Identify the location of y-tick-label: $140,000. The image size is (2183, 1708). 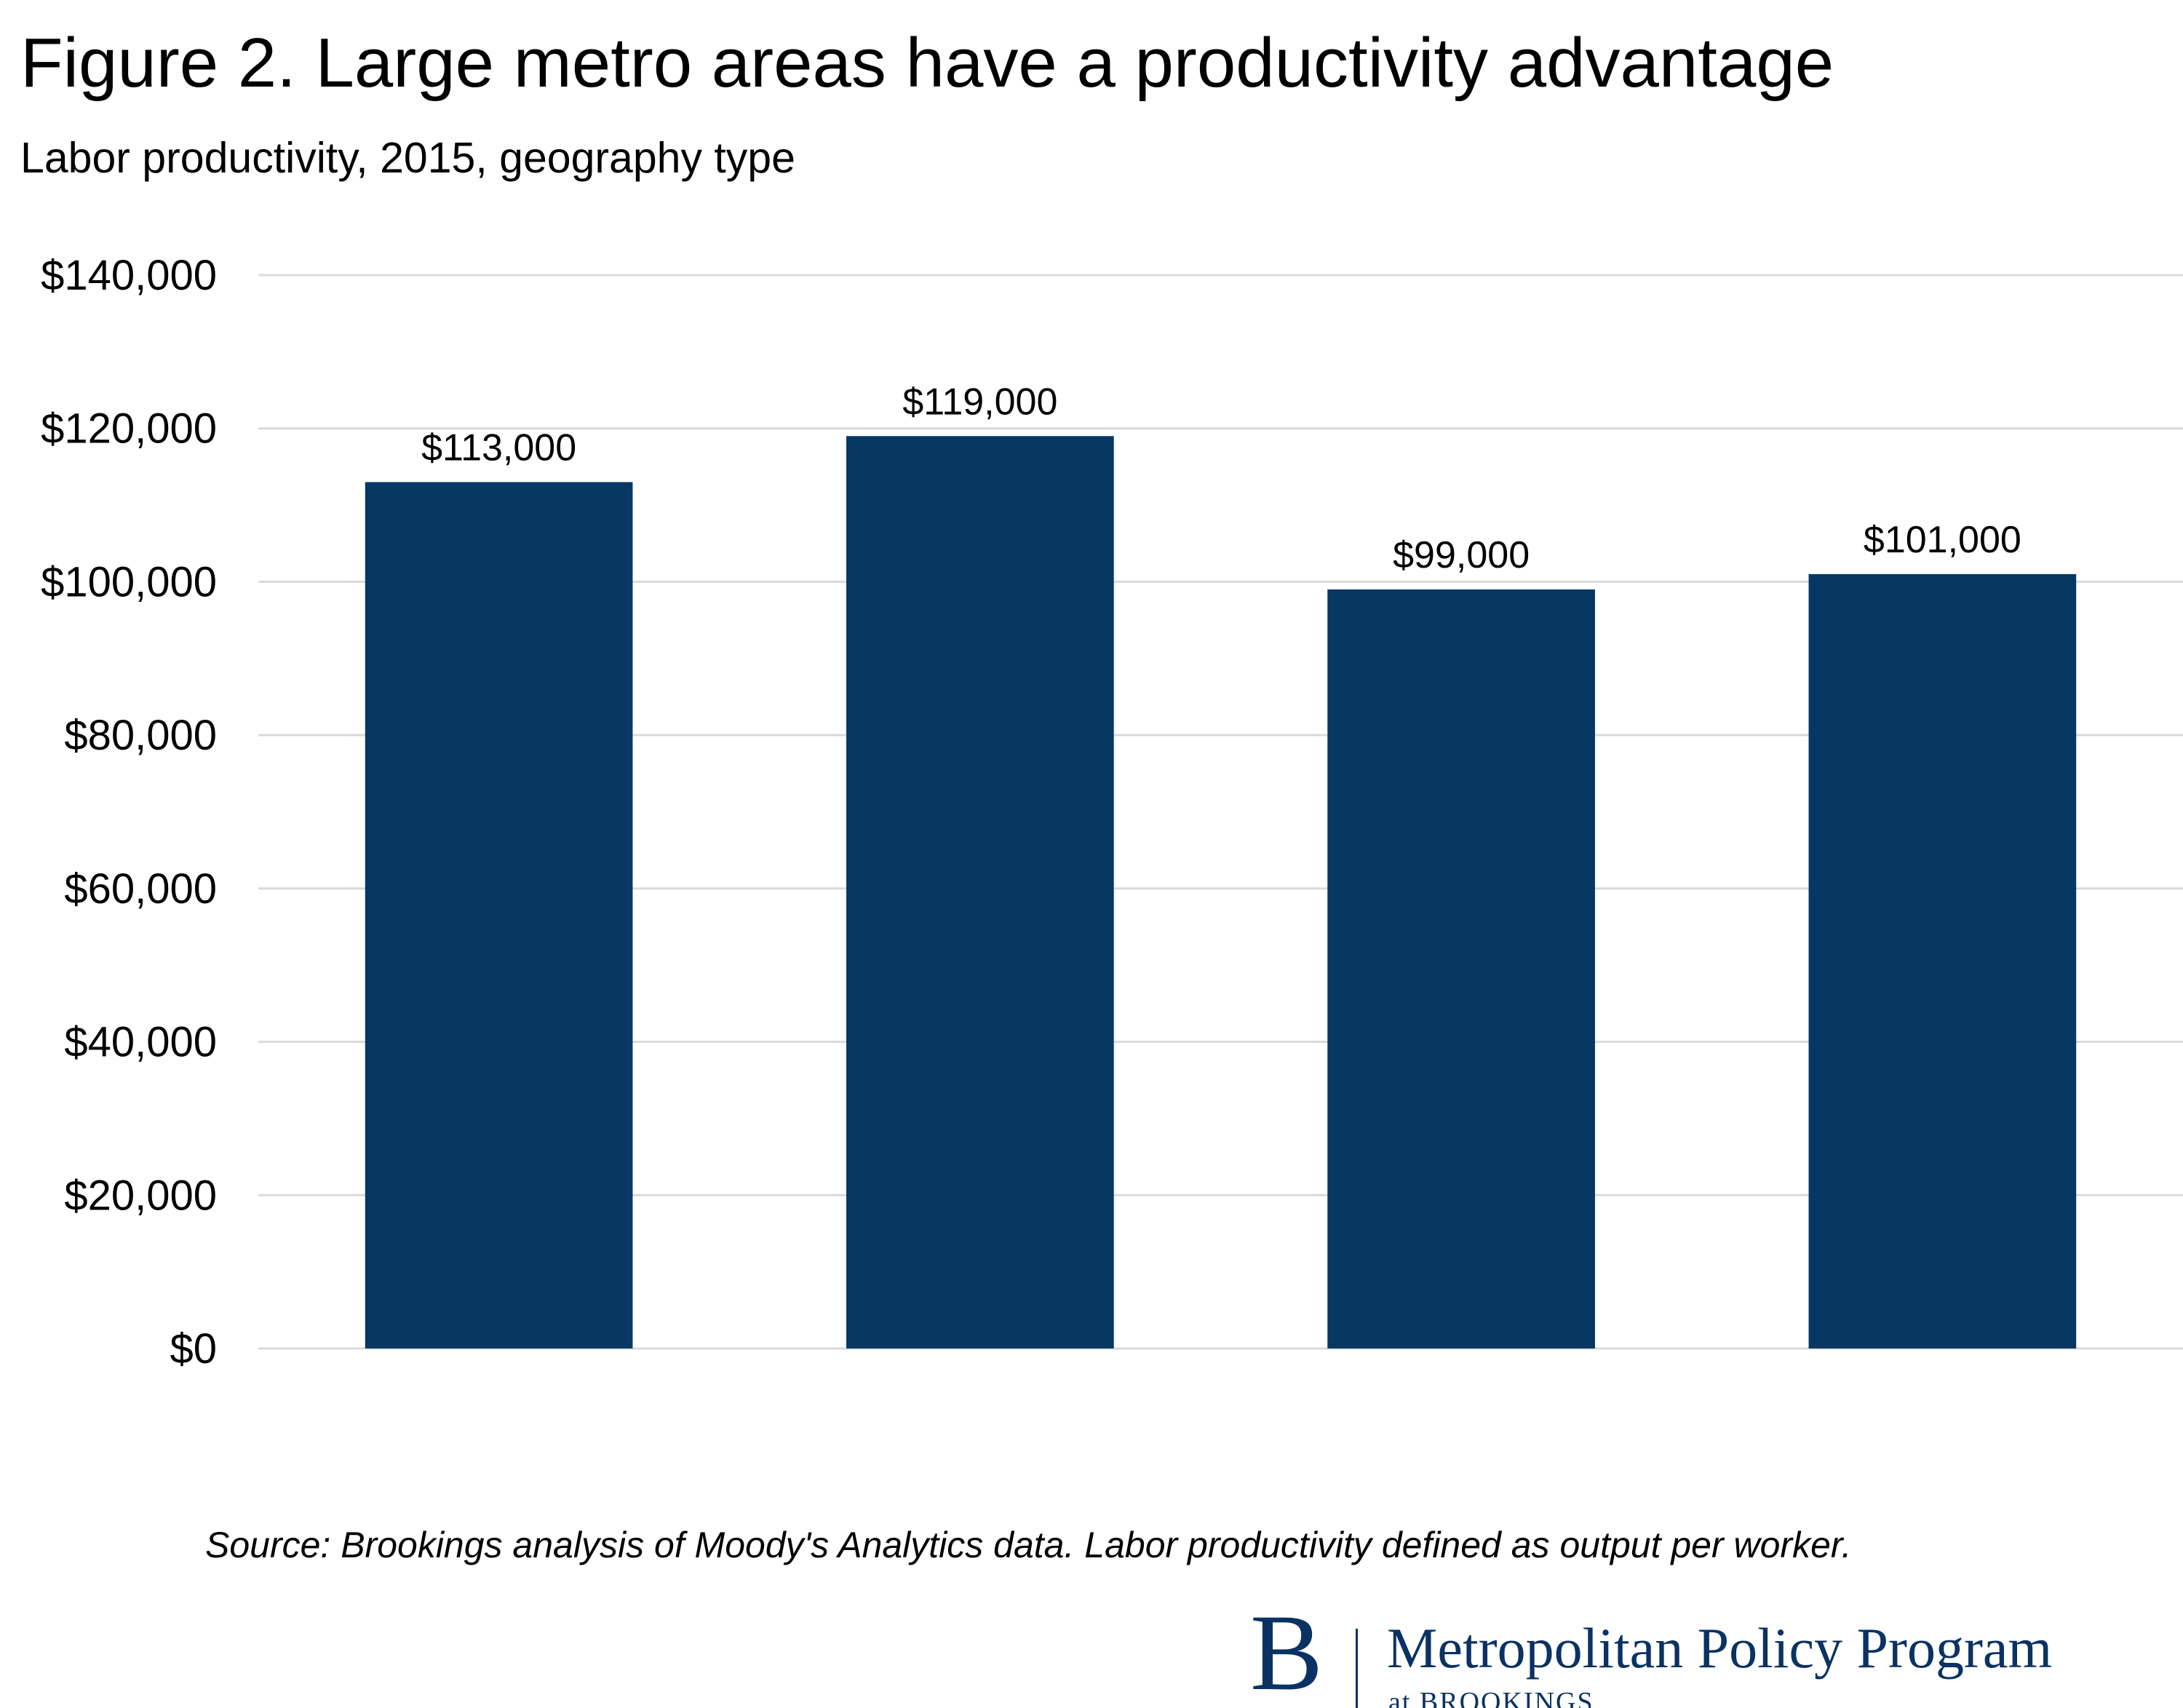
(129, 275).